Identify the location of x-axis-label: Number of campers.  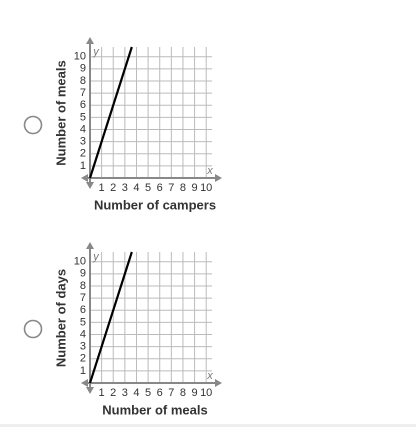
(155, 204).